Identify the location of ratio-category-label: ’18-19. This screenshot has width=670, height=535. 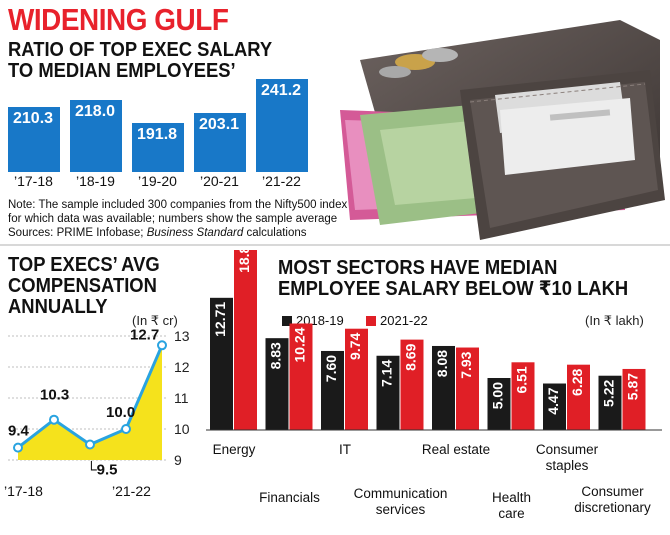
(95, 181).